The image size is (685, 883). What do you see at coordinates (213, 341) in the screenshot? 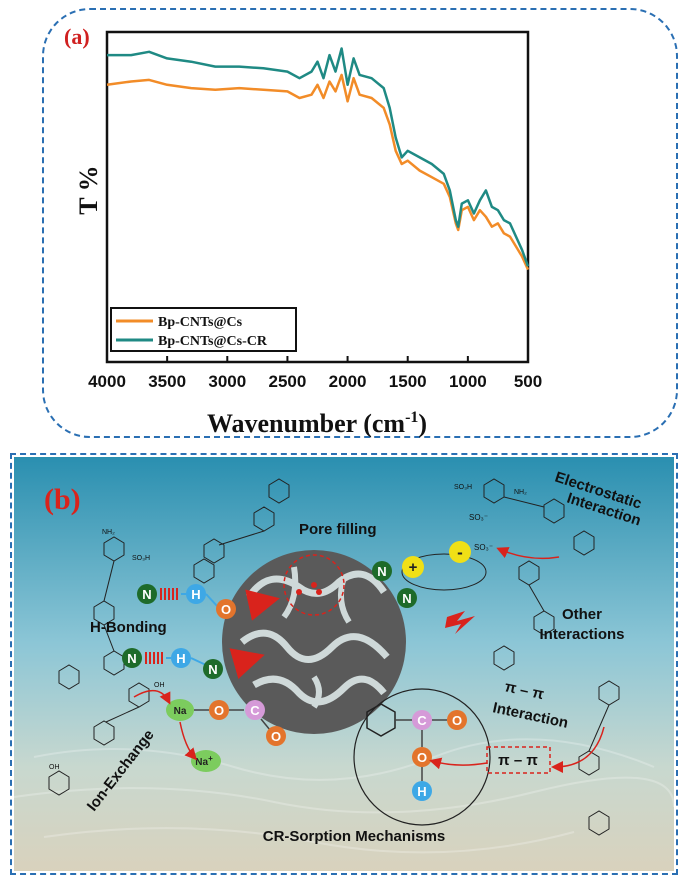
I see `legend-label-series-2: Bp-CNTs@Cs-CR` at bounding box center [213, 341].